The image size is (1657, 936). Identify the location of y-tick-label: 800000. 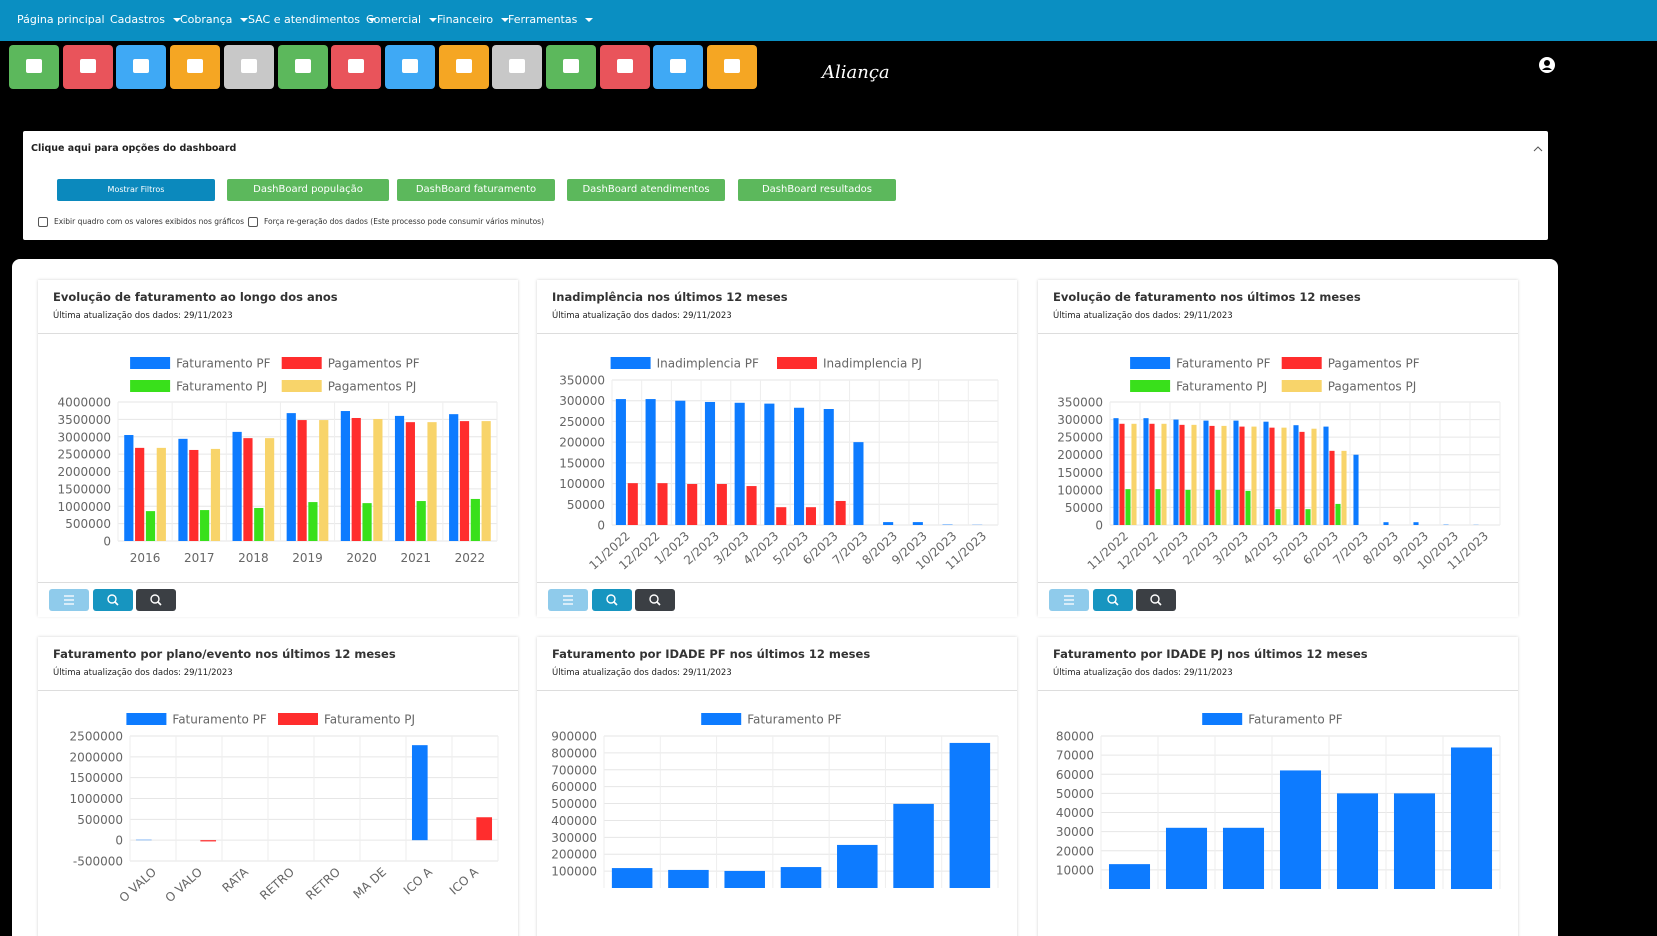
(574, 753).